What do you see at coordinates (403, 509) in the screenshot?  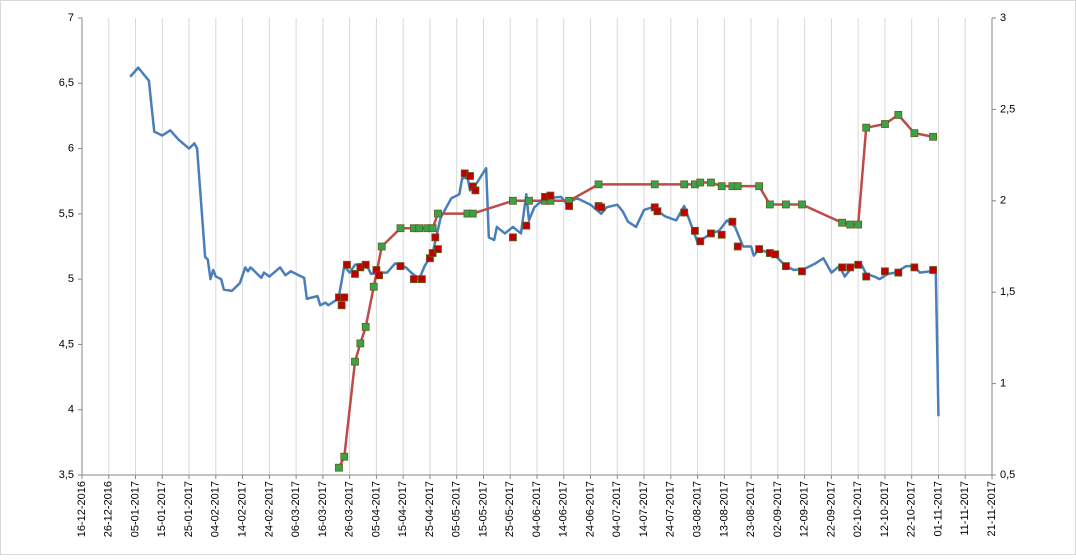 I see `x-tick-label: 15-04-2017` at bounding box center [403, 509].